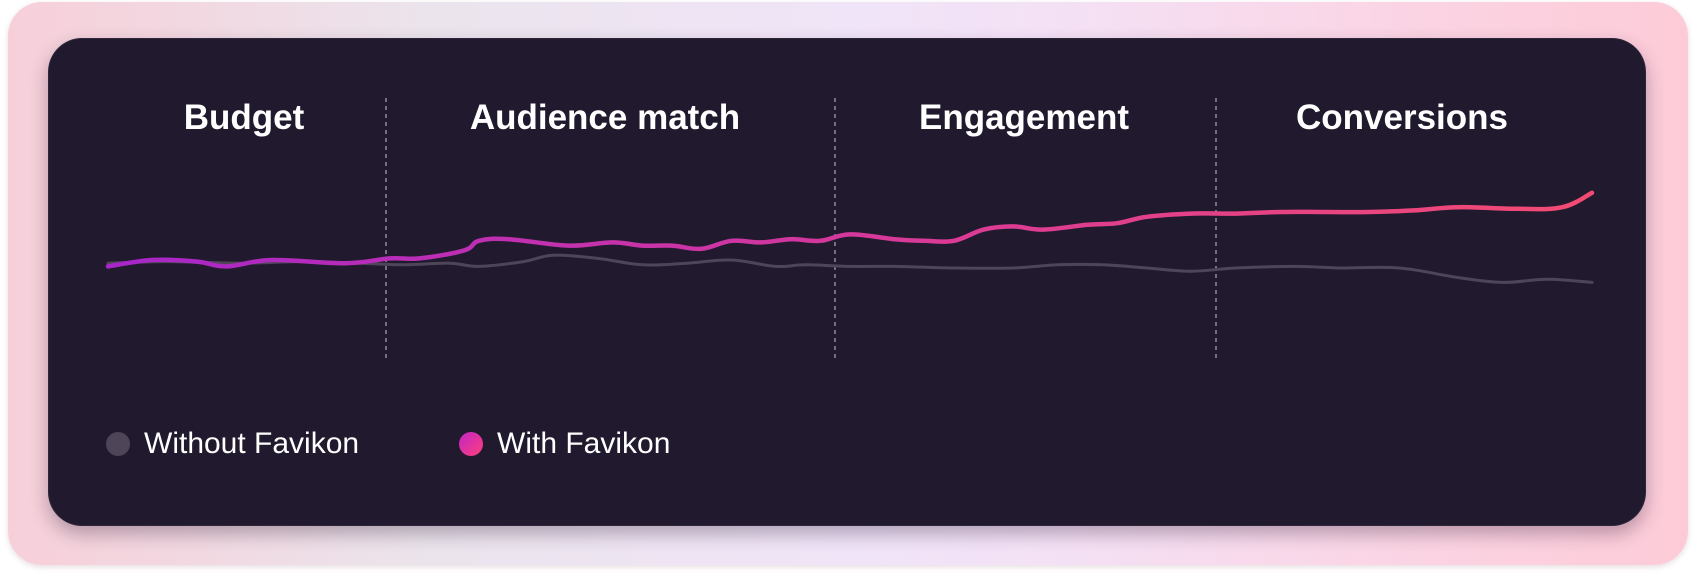  What do you see at coordinates (1024, 117) in the screenshot?
I see `stage-label-engagement: Engagement` at bounding box center [1024, 117].